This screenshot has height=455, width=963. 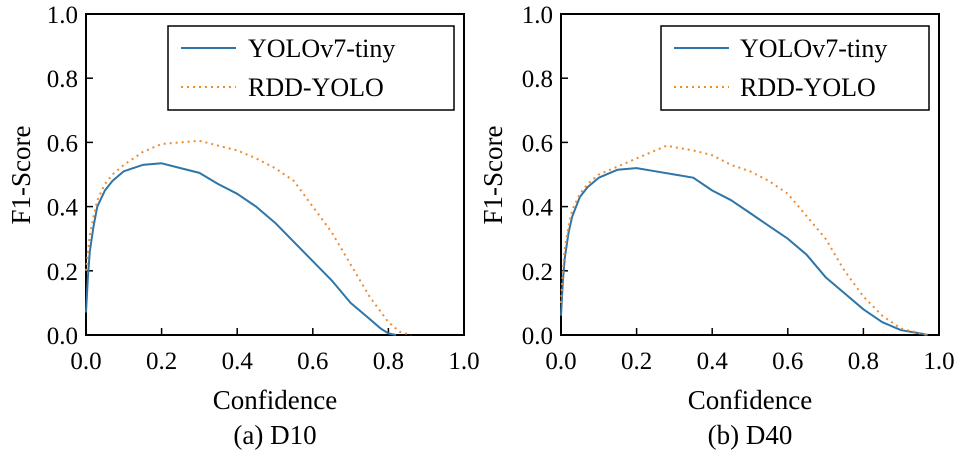 I want to click on series-line-rdd-yolo, so click(x=248, y=237).